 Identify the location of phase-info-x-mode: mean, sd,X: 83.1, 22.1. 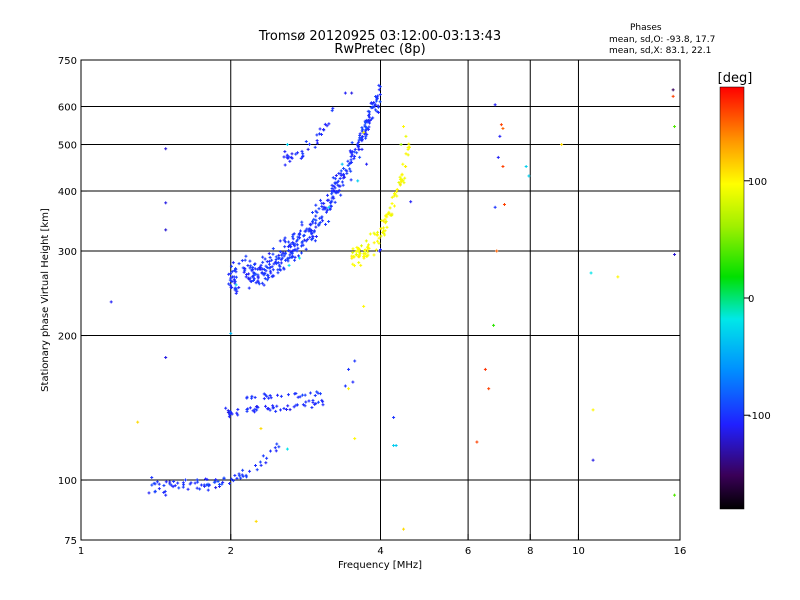
(660, 51).